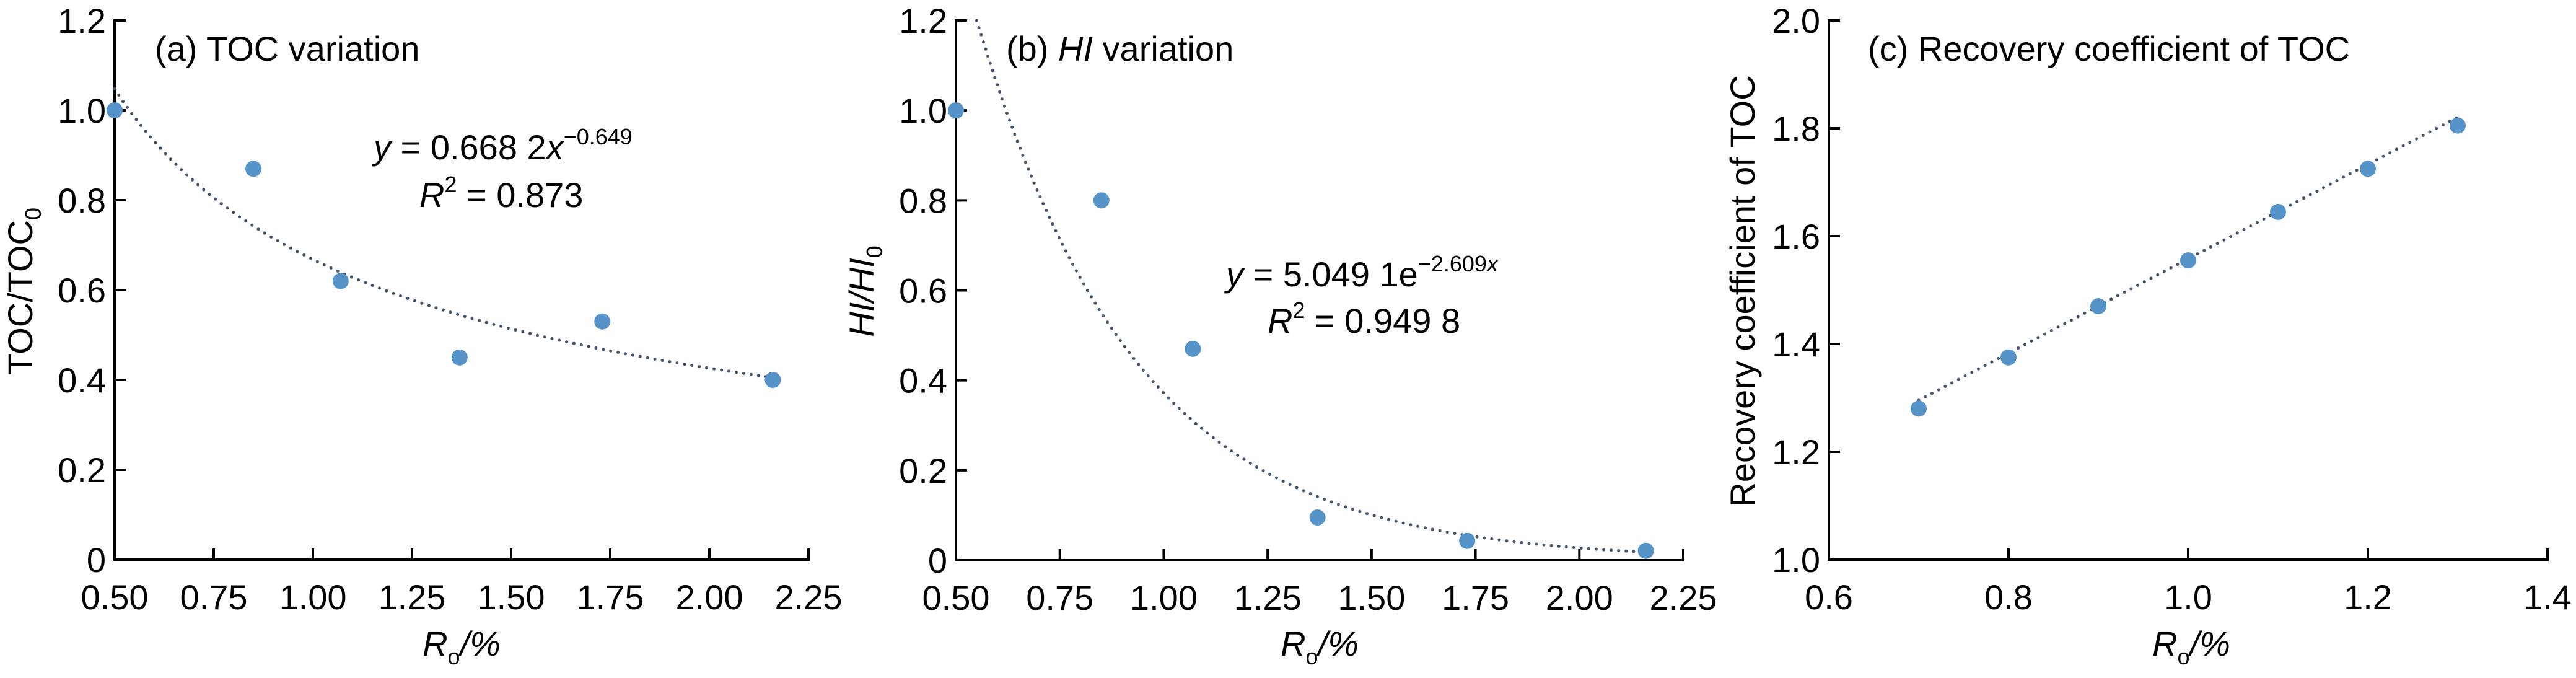 The image size is (2576, 678). Describe the element at coordinates (1371, 597) in the screenshot. I see `panel-b-x-tick-label: 1.50` at that location.